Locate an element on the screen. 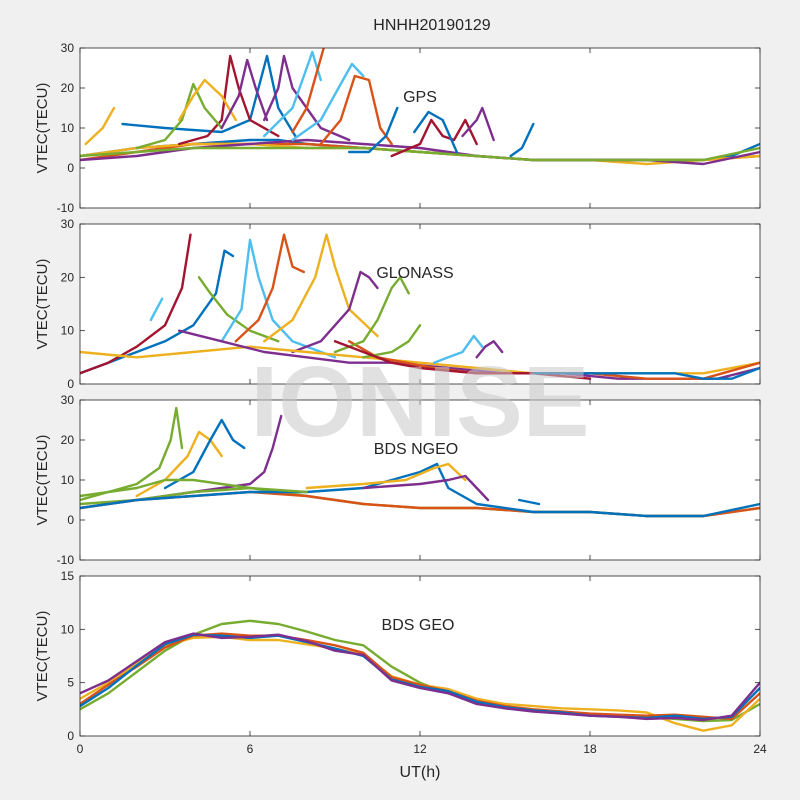 This screenshot has width=800, height=800. x-tick-label: 18 is located at coordinates (590, 749).